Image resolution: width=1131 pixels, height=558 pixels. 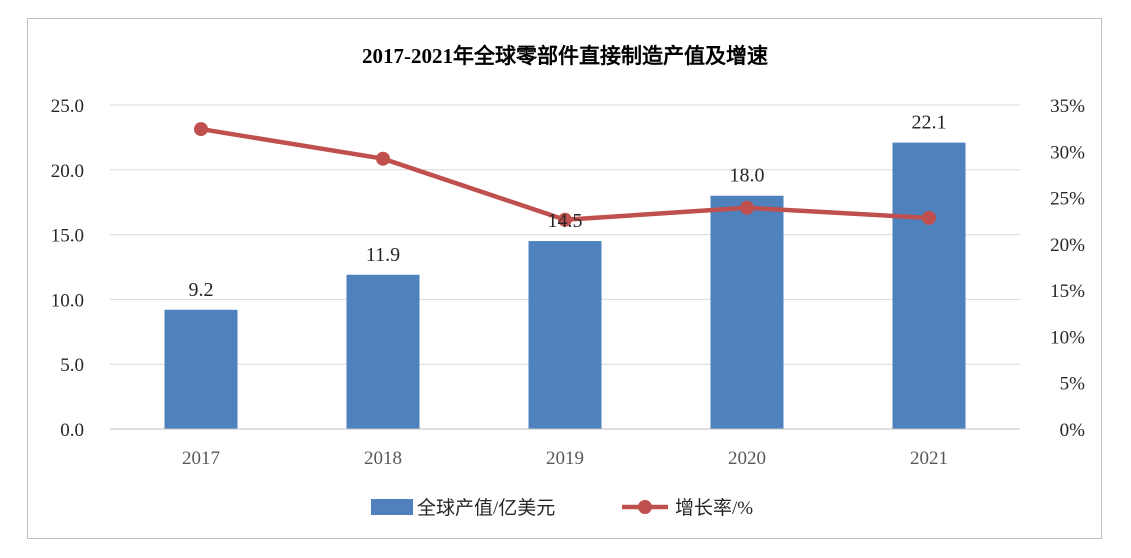 I want to click on chart-title: 2017-2021年全球零部件直接制造产值及增速, so click(x=565, y=56).